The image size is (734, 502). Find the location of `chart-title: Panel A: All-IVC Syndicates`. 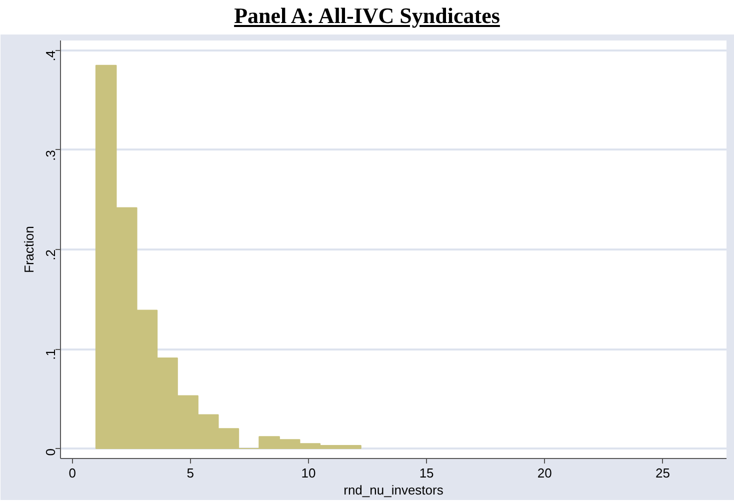

chart-title: Panel A: All-IVC Syndicates is located at coordinates (367, 16).